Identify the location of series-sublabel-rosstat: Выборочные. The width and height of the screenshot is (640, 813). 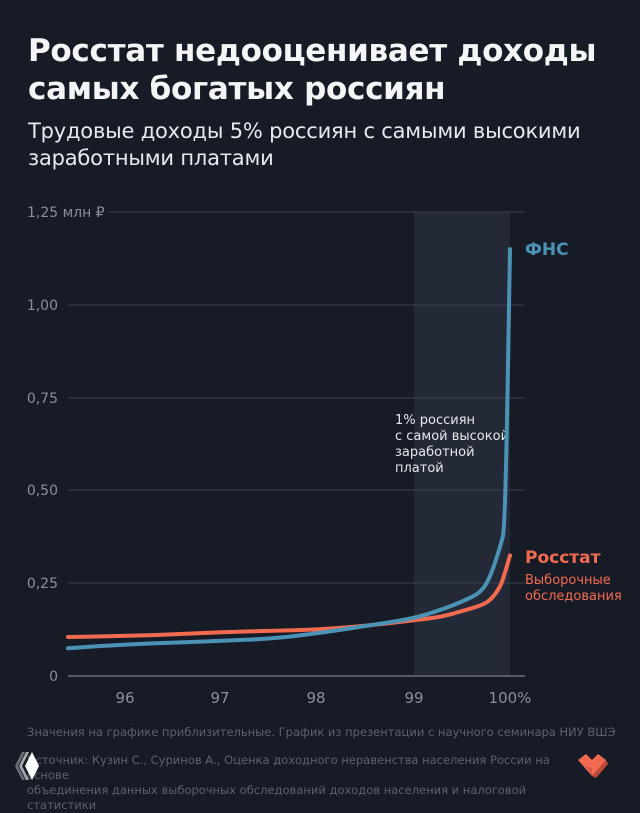
(568, 580).